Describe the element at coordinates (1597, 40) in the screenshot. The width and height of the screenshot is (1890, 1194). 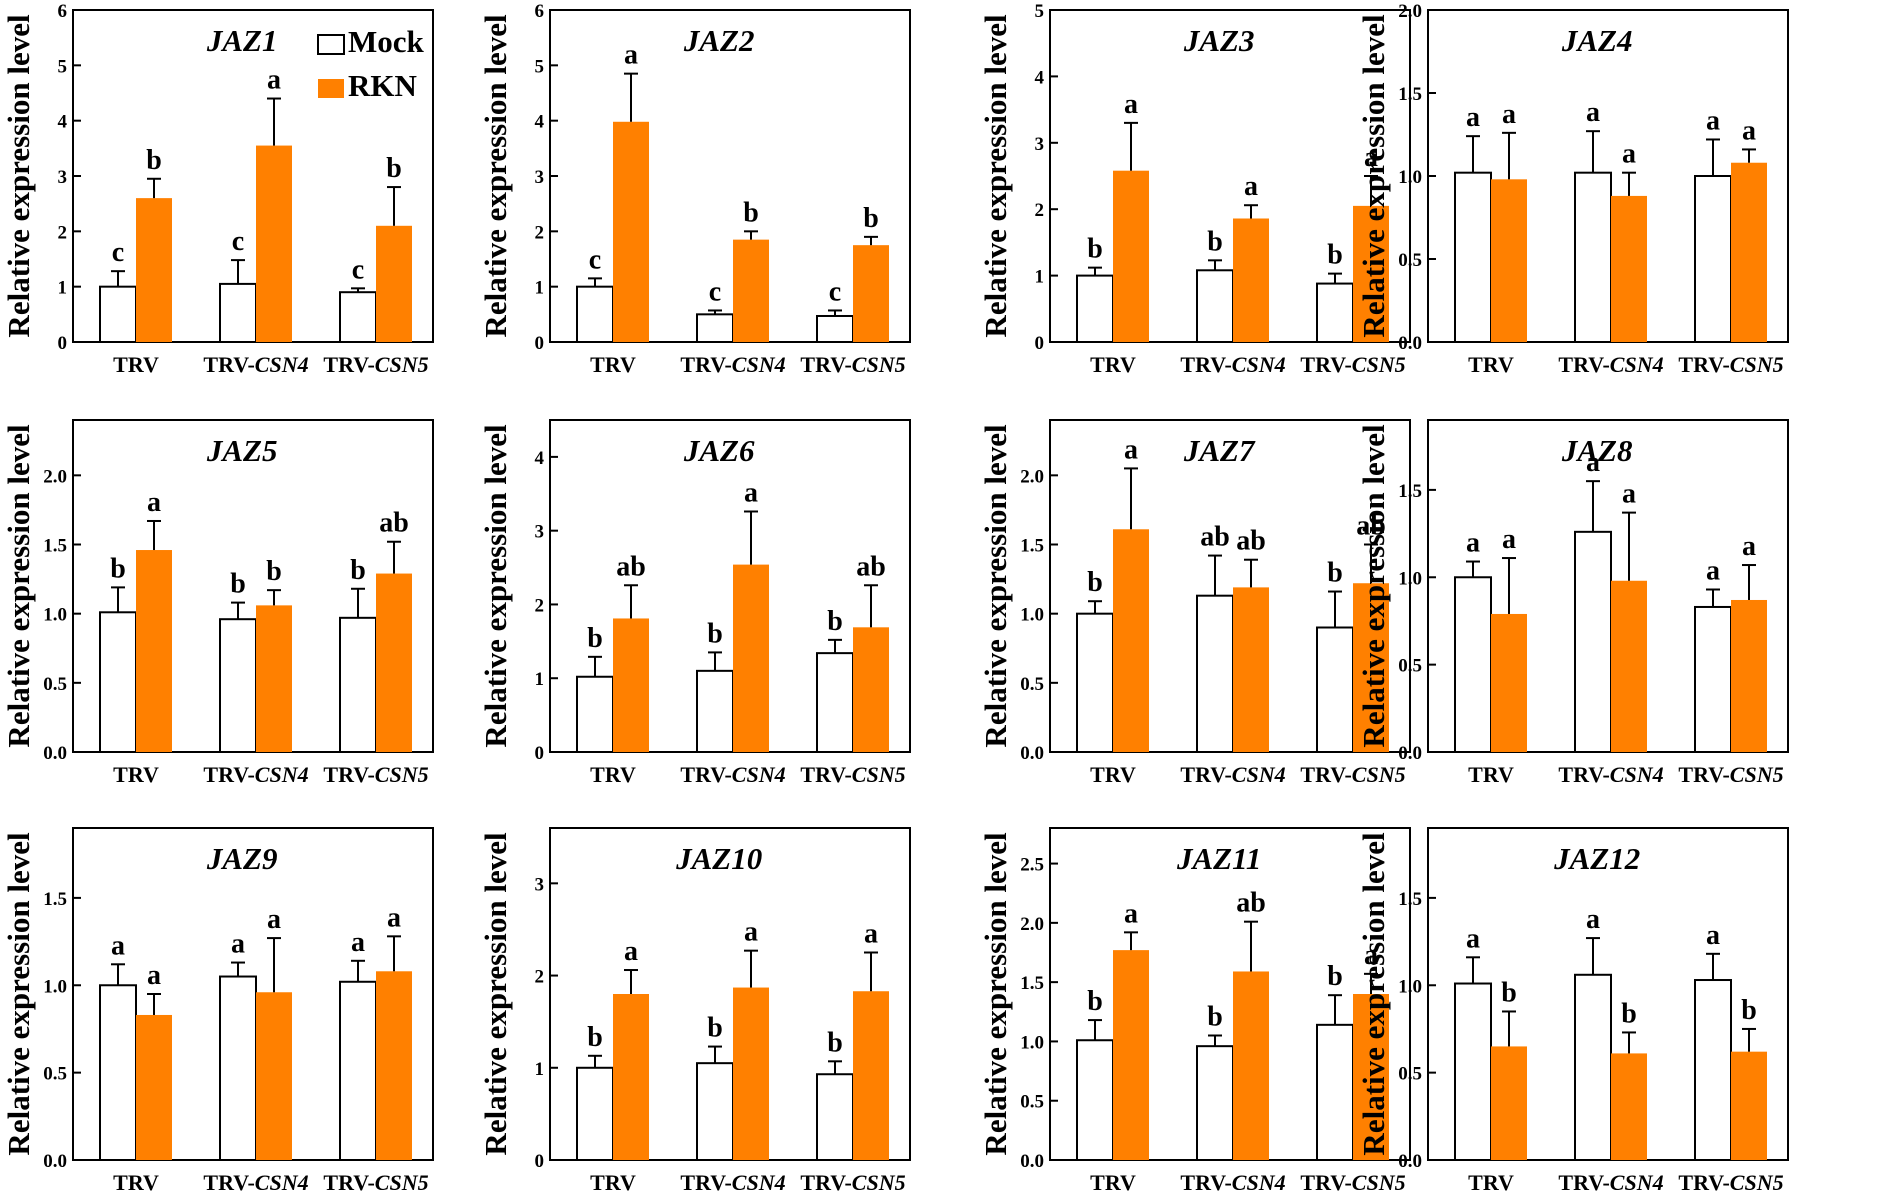
I see `panel-title: JAZ4` at that location.